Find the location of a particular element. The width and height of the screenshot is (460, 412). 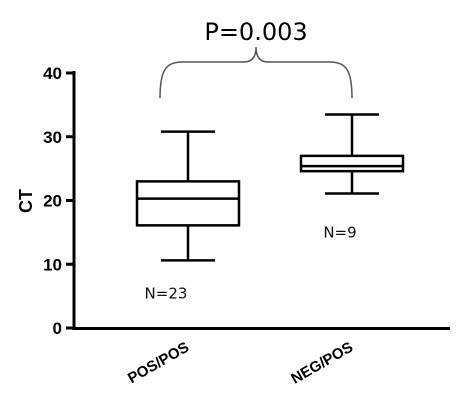

box-neg-pos: N=9 is located at coordinates (352, 177).